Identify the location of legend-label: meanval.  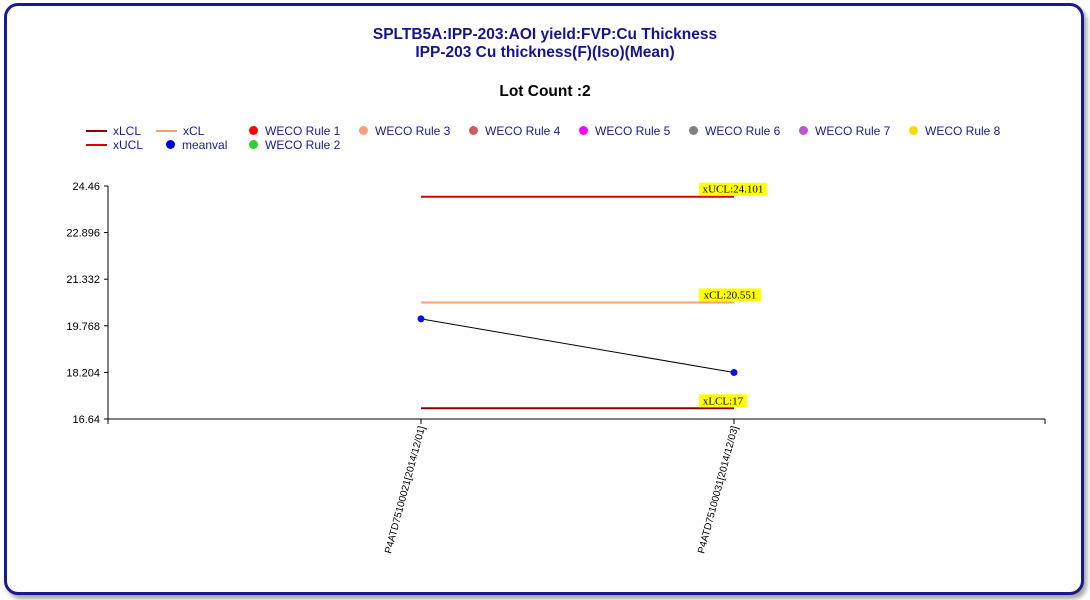
(205, 145).